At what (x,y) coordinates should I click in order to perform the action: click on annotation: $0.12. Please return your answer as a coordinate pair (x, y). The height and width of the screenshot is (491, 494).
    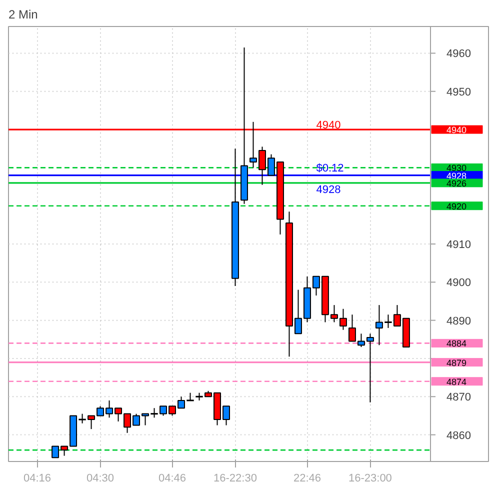
    Looking at the image, I should click on (330, 168).